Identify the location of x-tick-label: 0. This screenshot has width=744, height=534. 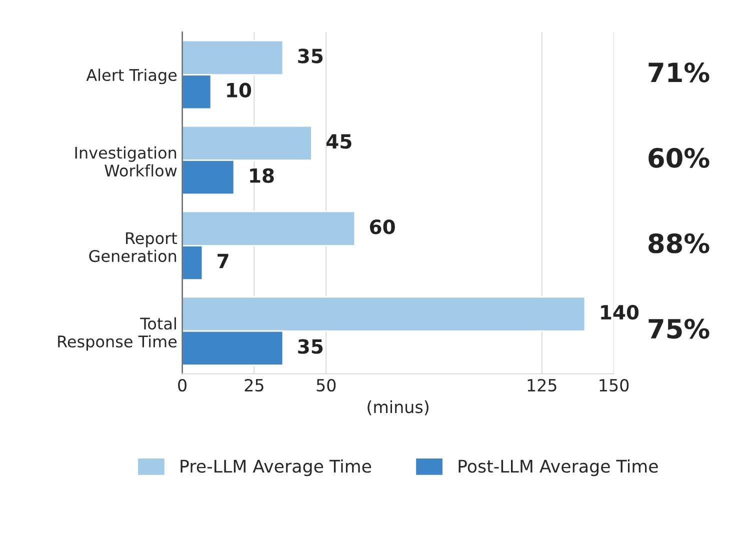
(182, 385).